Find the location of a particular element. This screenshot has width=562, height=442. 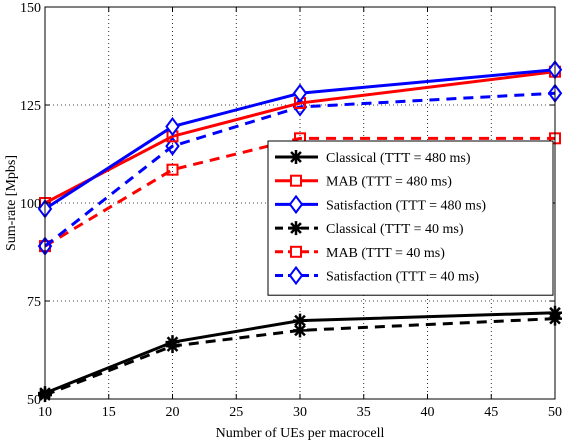

y-tick-label: 150 is located at coordinates (30, 8).